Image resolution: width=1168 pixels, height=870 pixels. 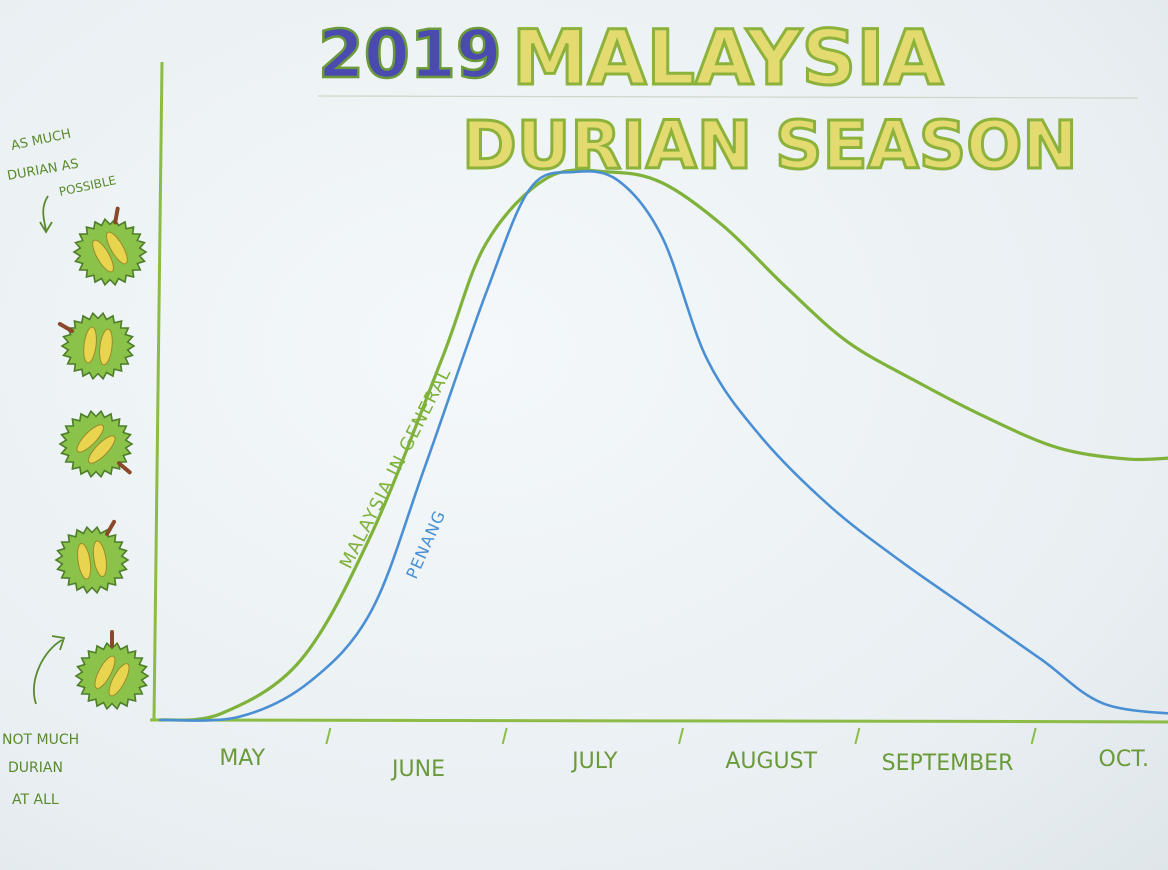 What do you see at coordinates (35, 768) in the screenshot?
I see `y-label-bottom-line-2: DURIAN` at bounding box center [35, 768].